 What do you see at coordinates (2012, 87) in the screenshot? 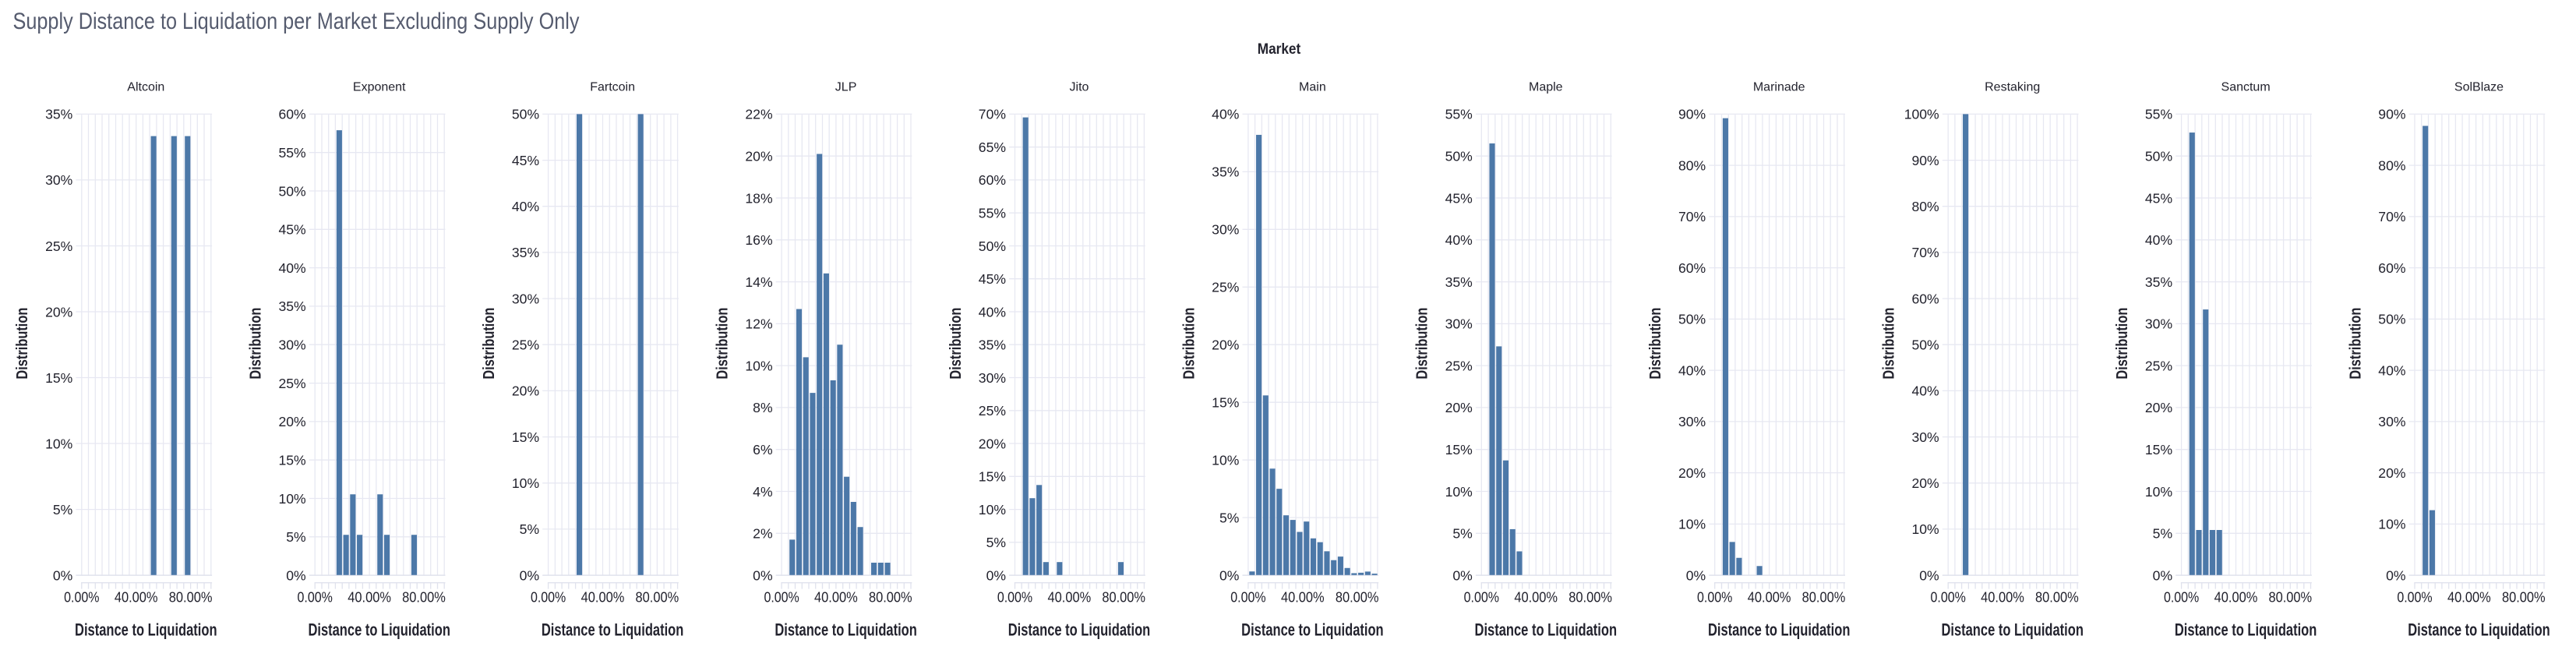
I see `svg-text: Restaking` at bounding box center [2012, 87].